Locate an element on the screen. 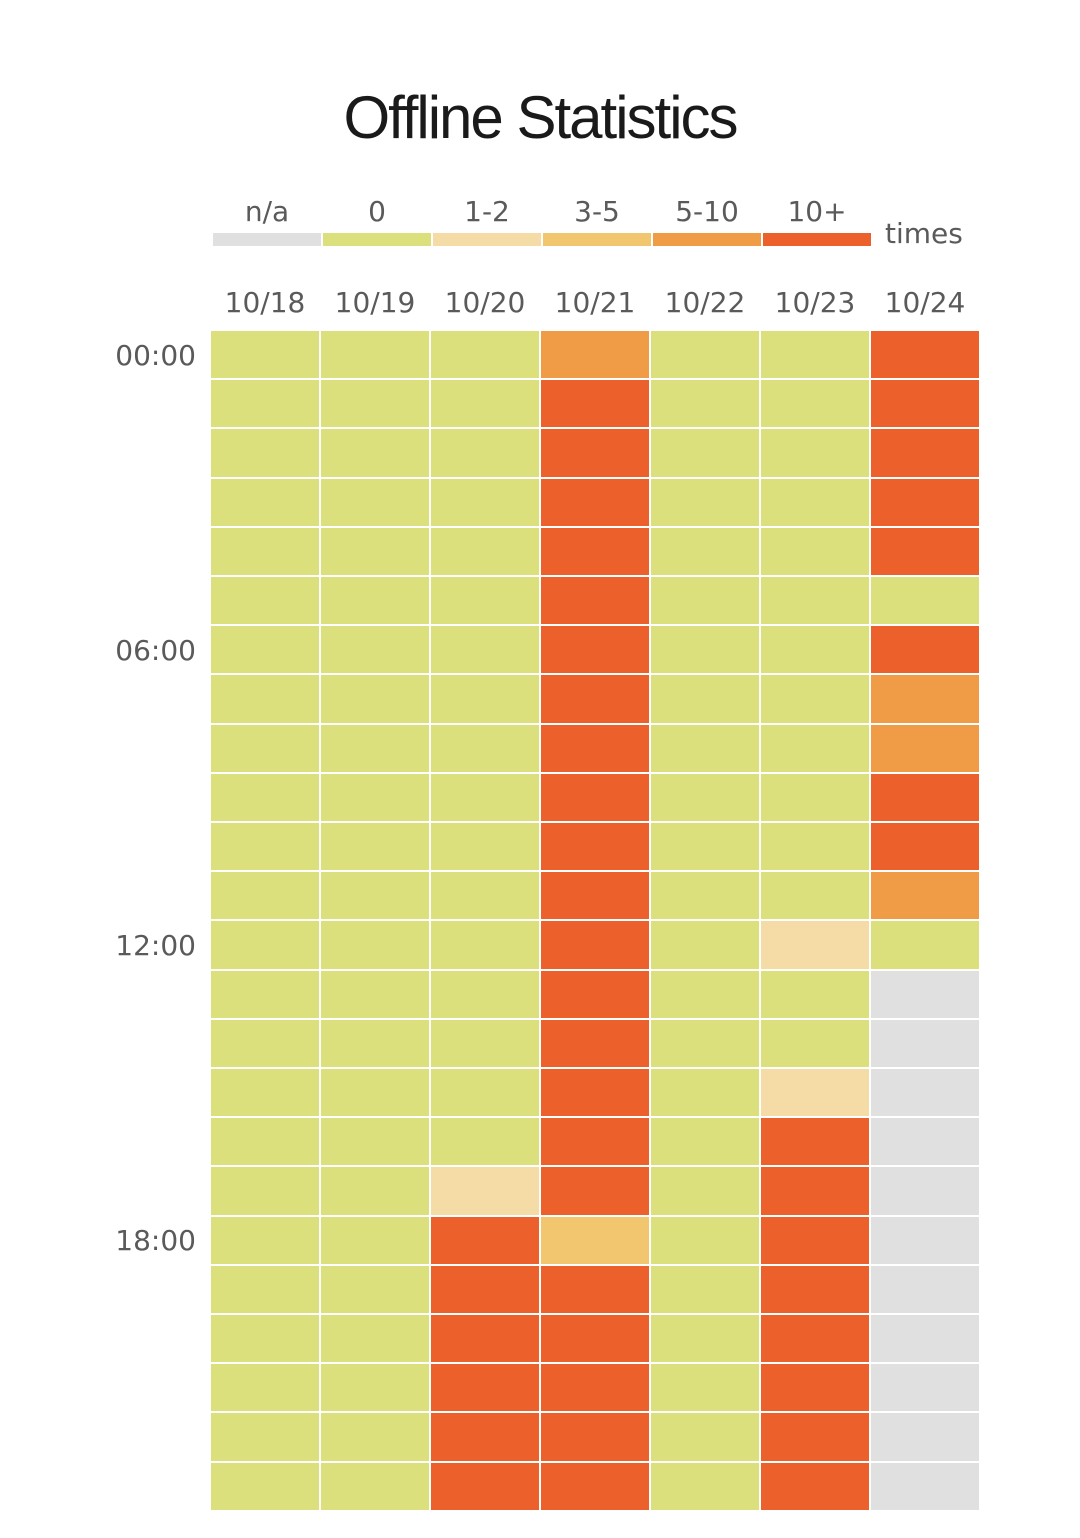  legend-label: 1-2 is located at coordinates (487, 211).